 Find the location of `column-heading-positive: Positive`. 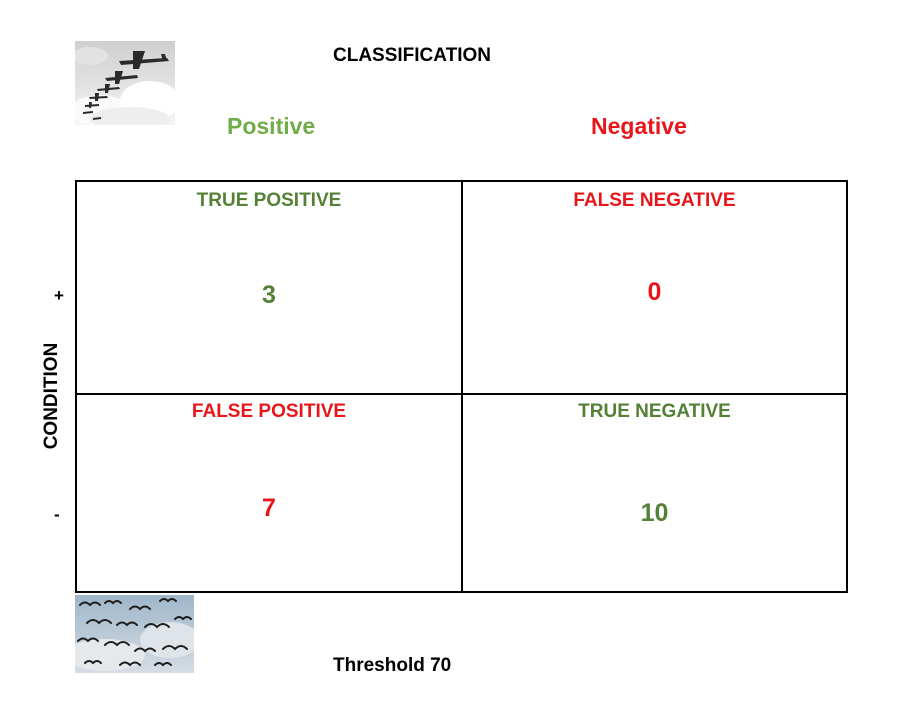

column-heading-positive: Positive is located at coordinates (271, 126).